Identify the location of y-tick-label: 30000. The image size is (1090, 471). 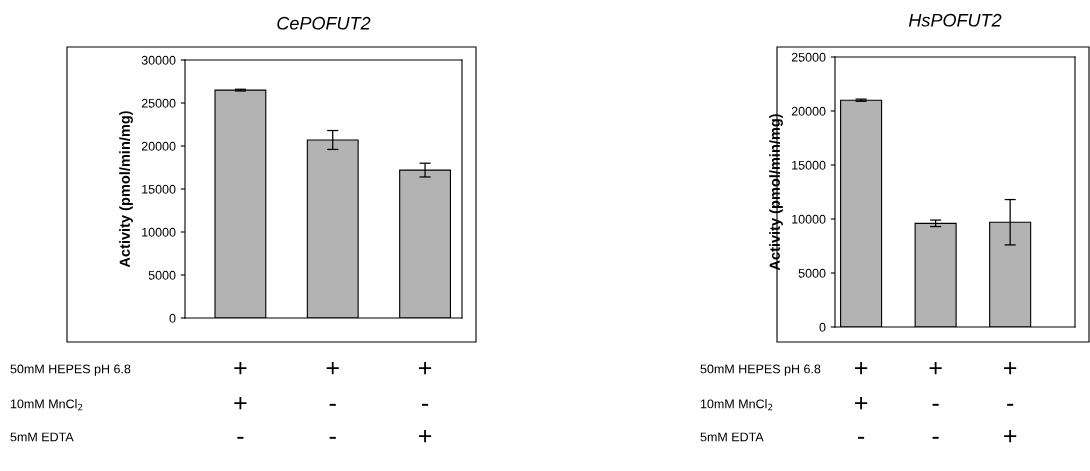
(158, 60).